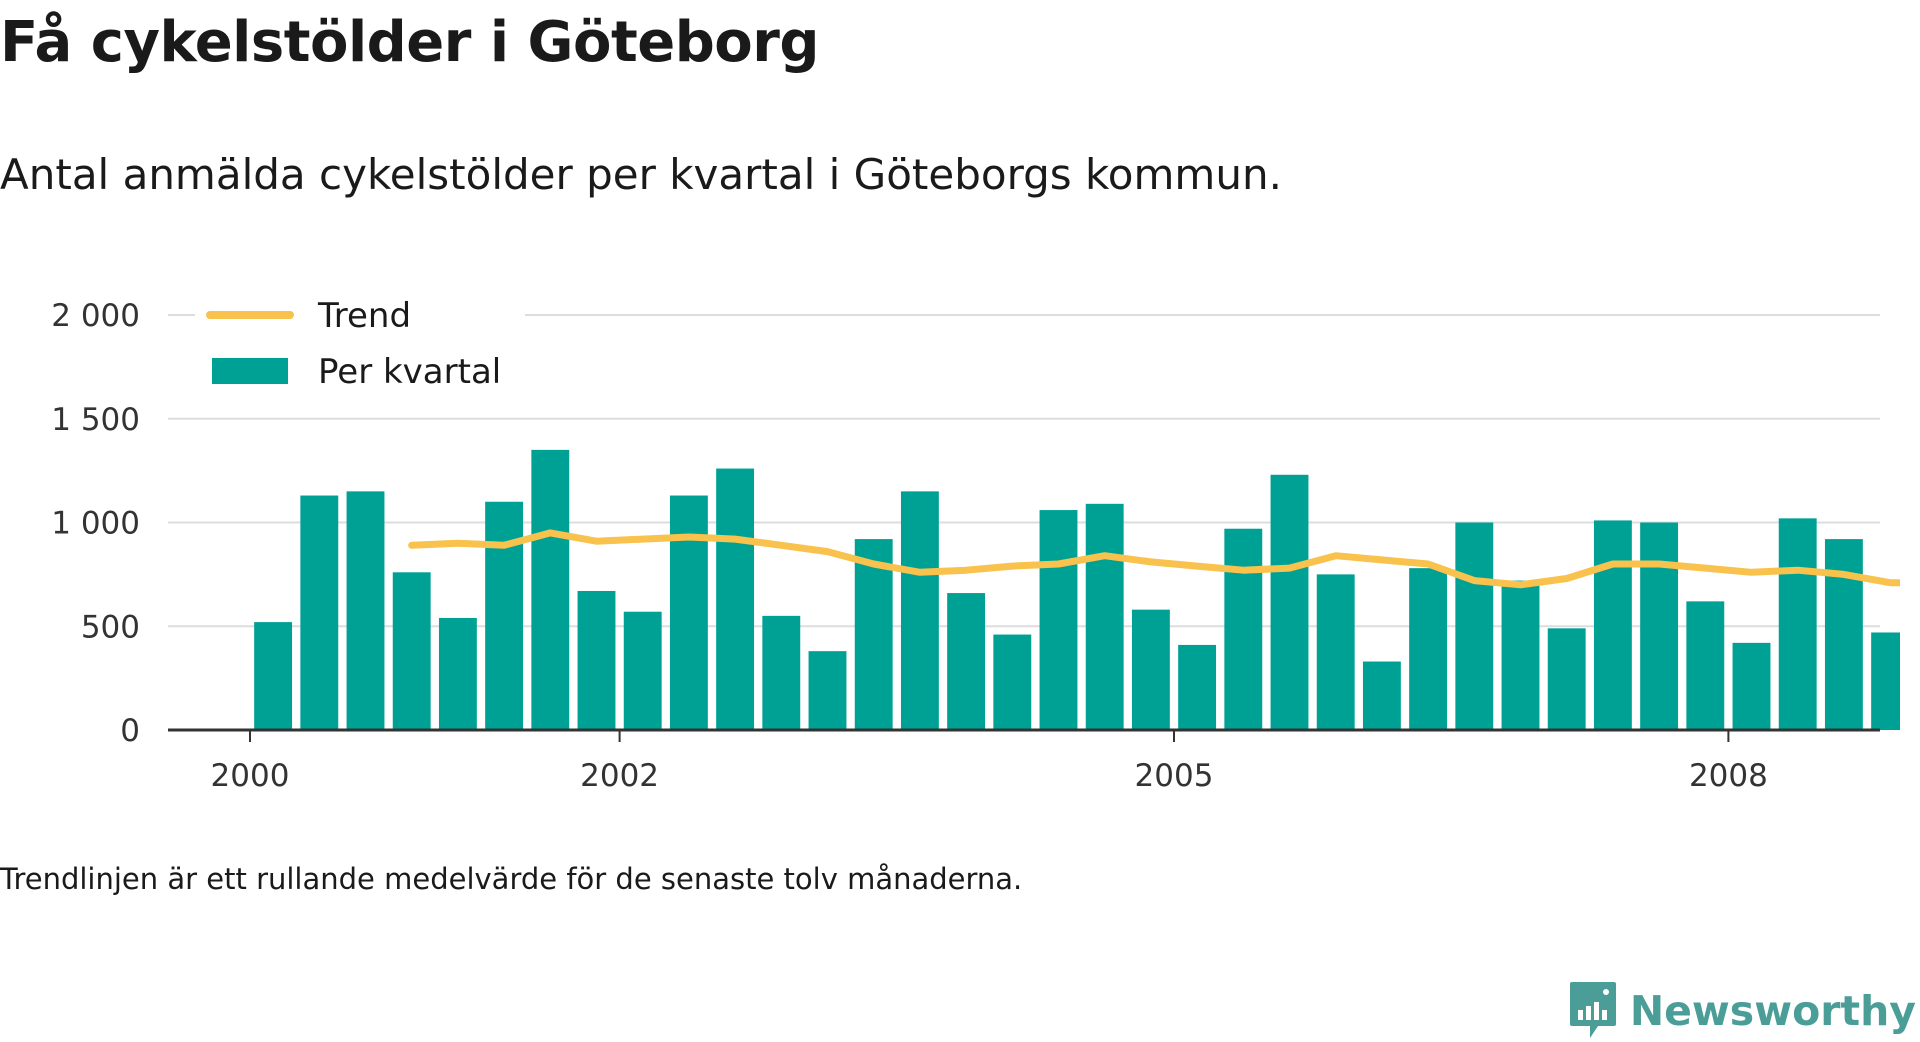 Image resolution: width=1920 pixels, height=1042 pixels. Describe the element at coordinates (130, 731) in the screenshot. I see `y-tick-label: 0` at that location.